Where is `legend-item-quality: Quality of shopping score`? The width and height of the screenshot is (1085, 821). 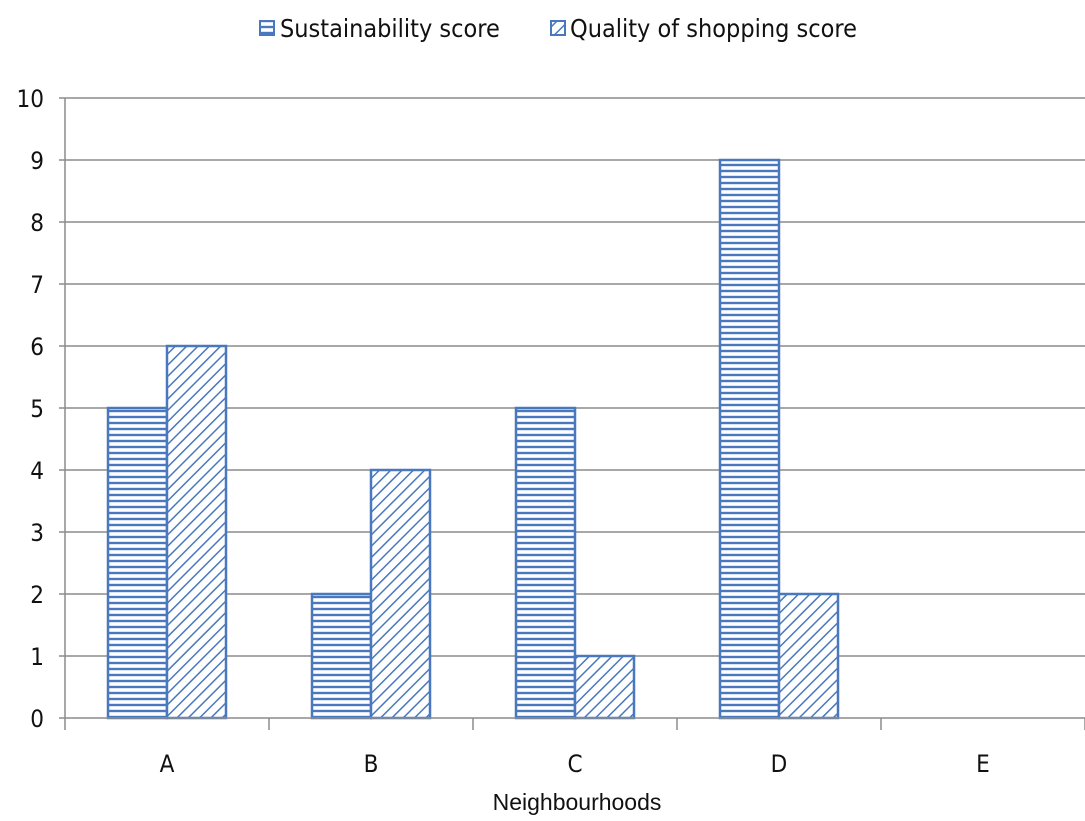 legend-item-quality: Quality of shopping score is located at coordinates (703, 28).